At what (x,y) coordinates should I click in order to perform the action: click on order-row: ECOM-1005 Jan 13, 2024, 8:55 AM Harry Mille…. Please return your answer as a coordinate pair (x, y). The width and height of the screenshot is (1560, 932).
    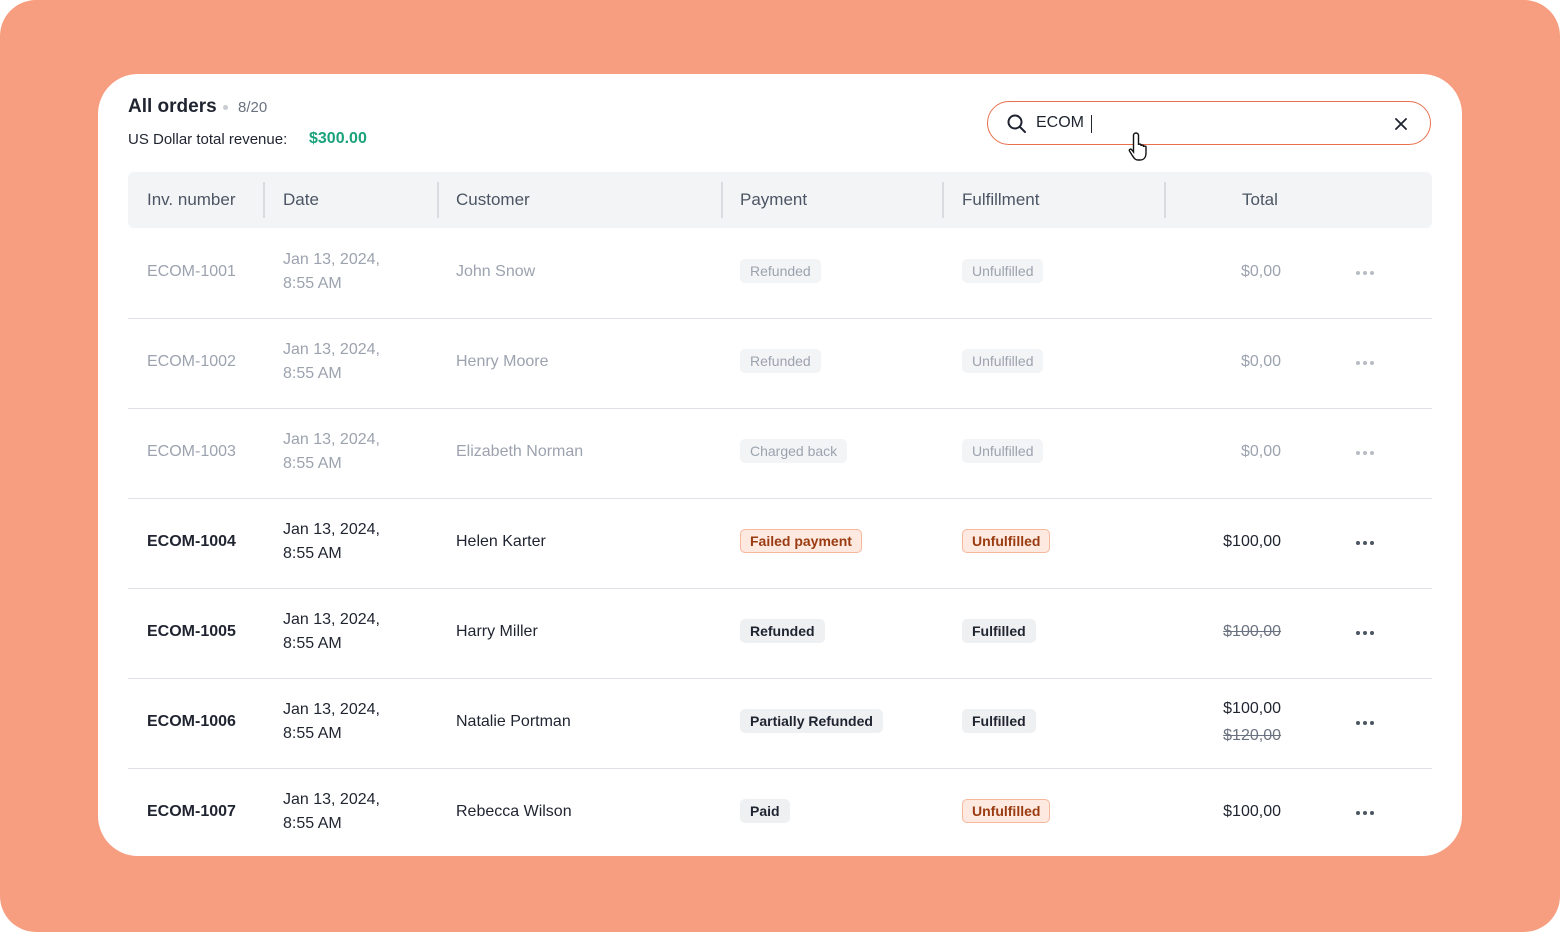
    Looking at the image, I should click on (780, 633).